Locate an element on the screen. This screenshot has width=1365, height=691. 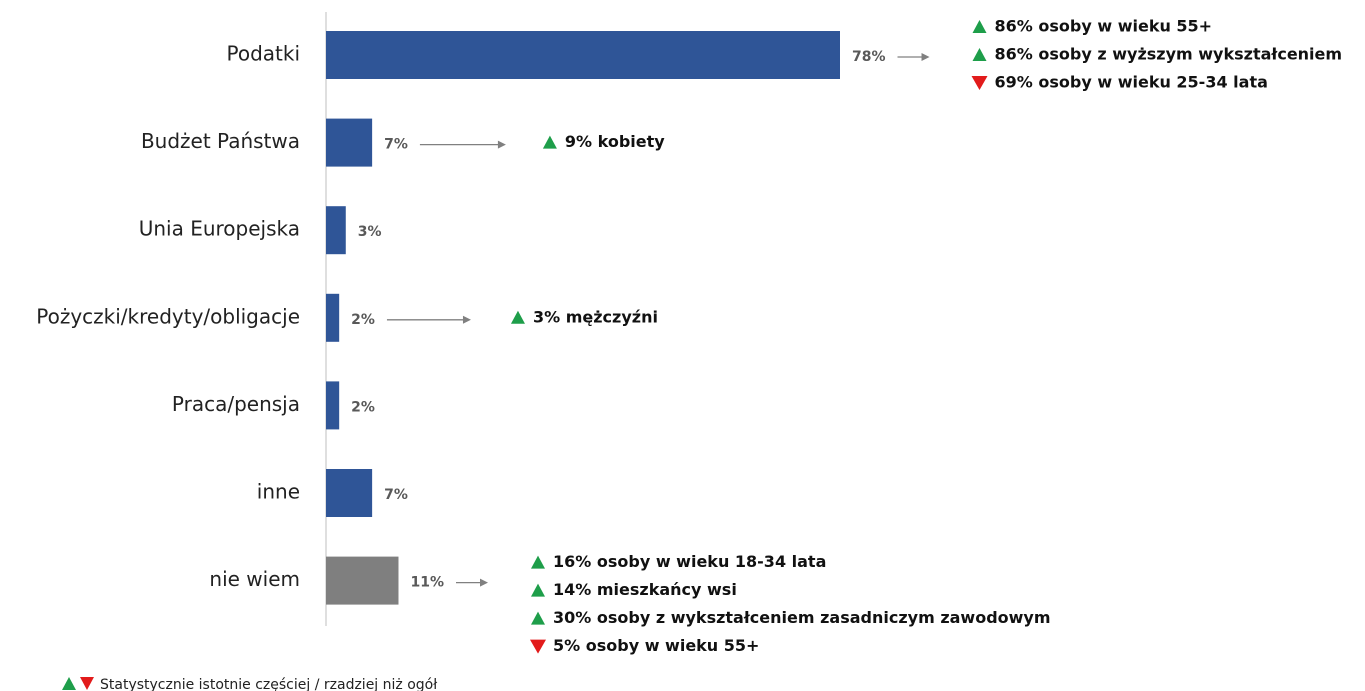
category-label: inne is located at coordinates (278, 492).